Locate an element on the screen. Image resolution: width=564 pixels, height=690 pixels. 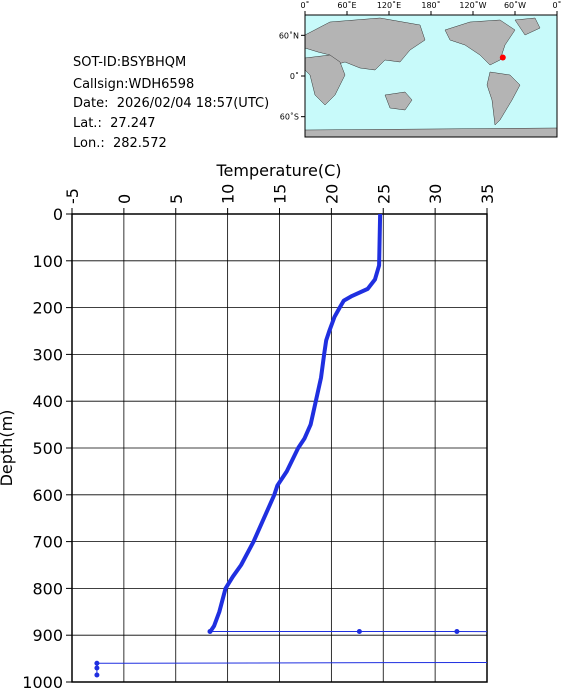
x-tick-label: -5 is located at coordinates (72, 196).